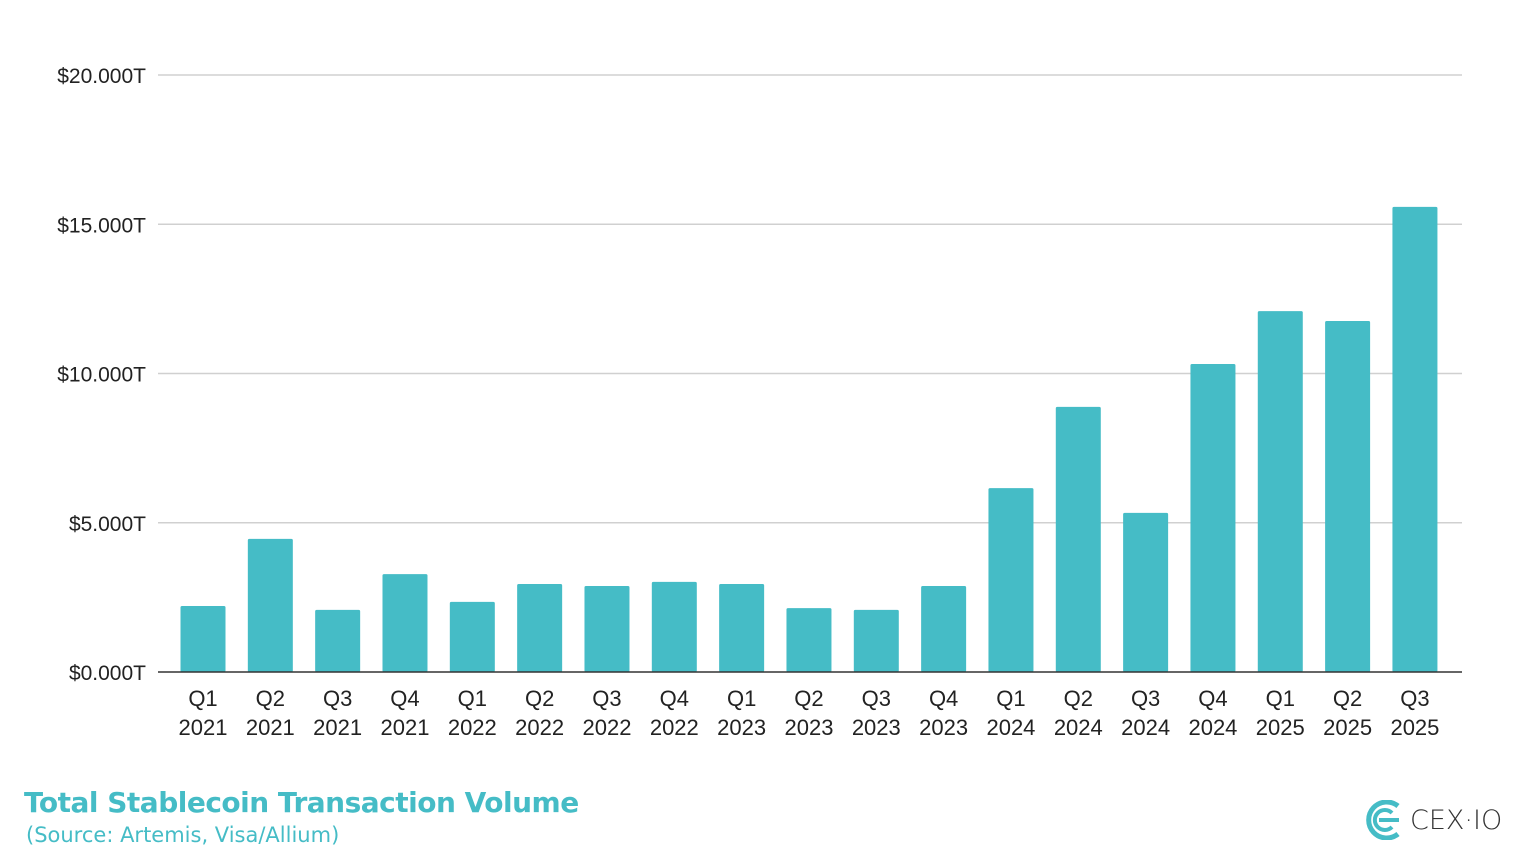  I want to click on x-tick-label: Q4 2022, so click(674, 713).